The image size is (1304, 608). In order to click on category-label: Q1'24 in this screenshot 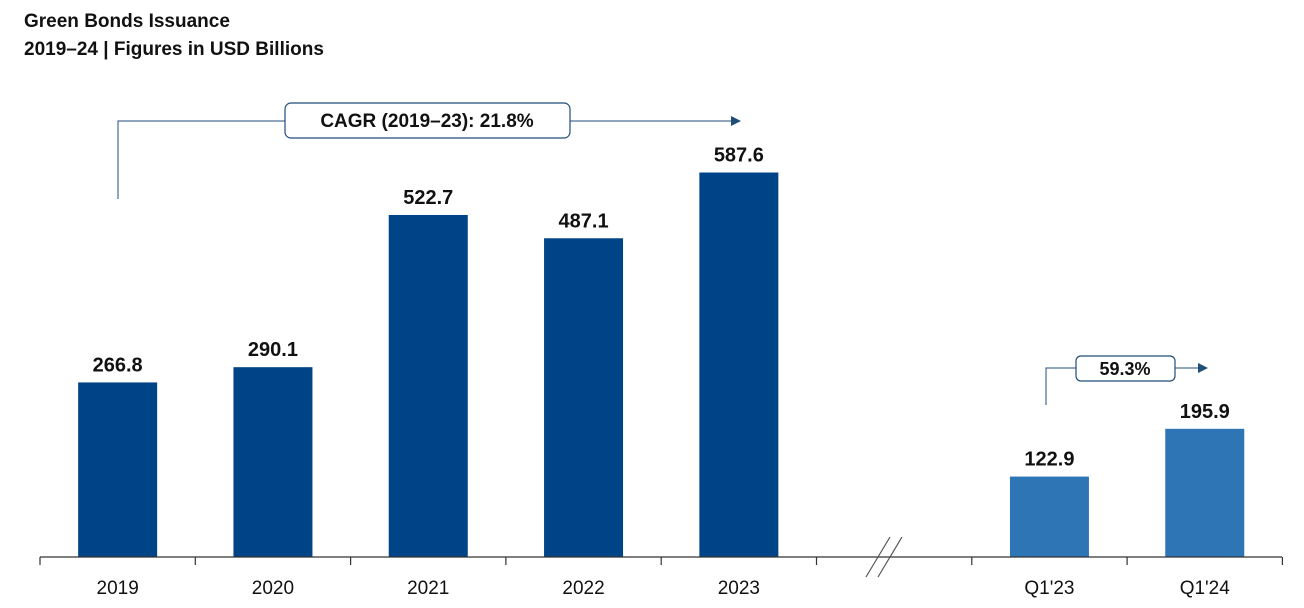, I will do `click(1205, 588)`.